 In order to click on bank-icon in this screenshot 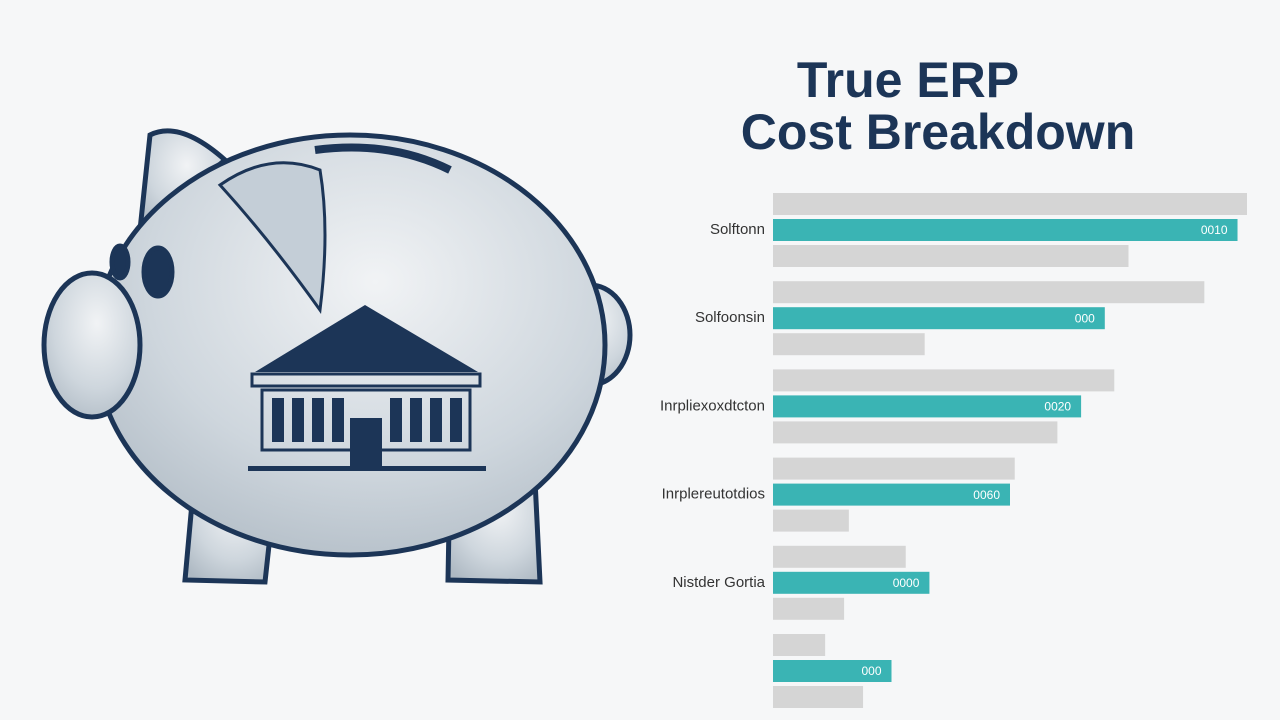, I will do `click(367, 388)`.